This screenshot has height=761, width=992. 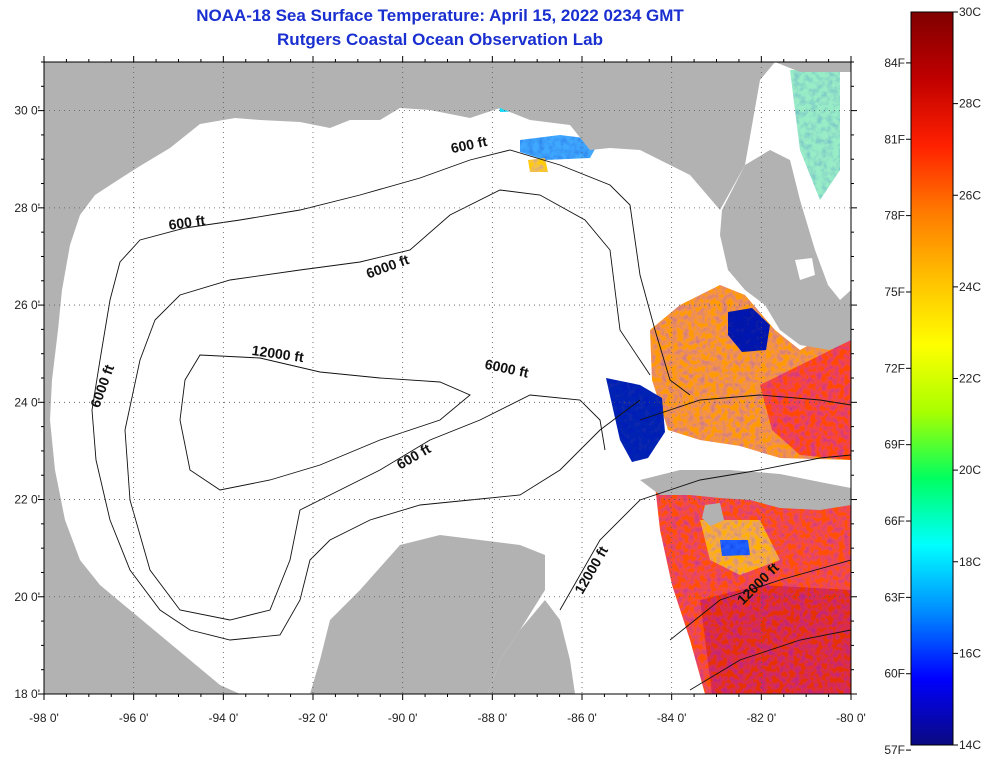 I want to click on colorbar-celsius-label: 30C, so click(x=970, y=12).